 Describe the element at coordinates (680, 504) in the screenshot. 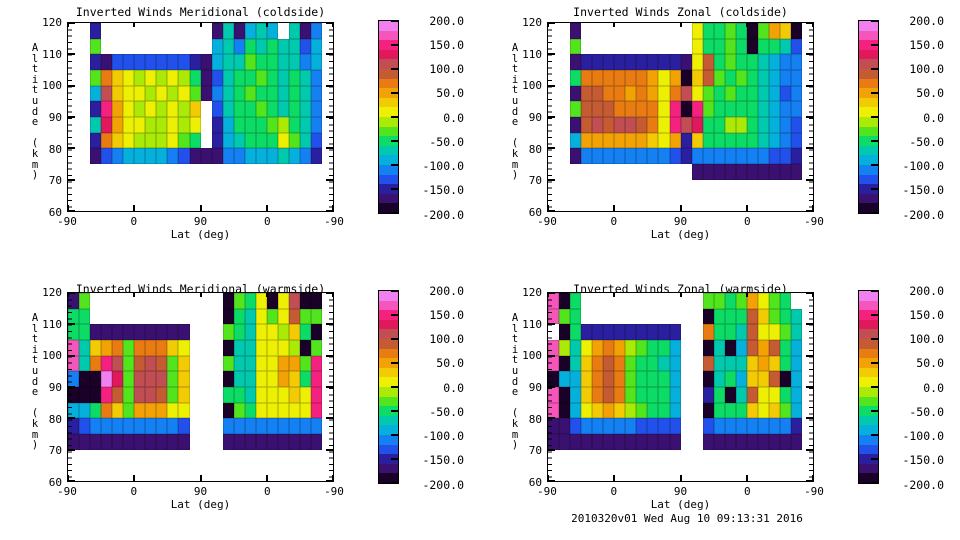

I see `x-axis-label: Lat (deg)` at that location.